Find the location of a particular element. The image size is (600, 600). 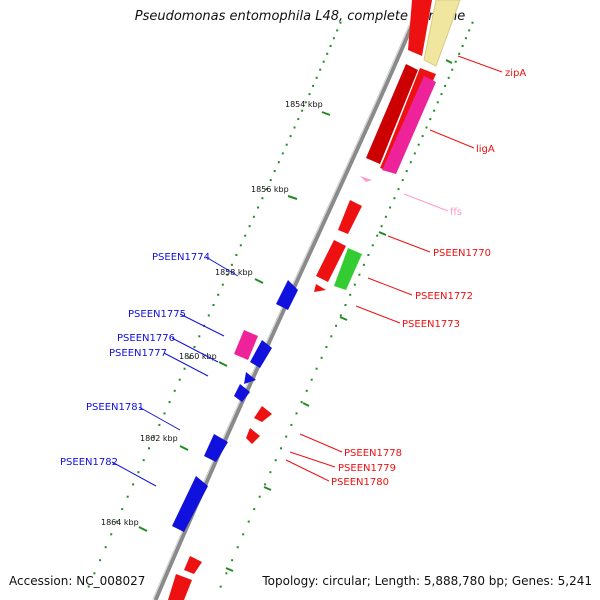

gene-ffs is located at coordinates (366, 179).